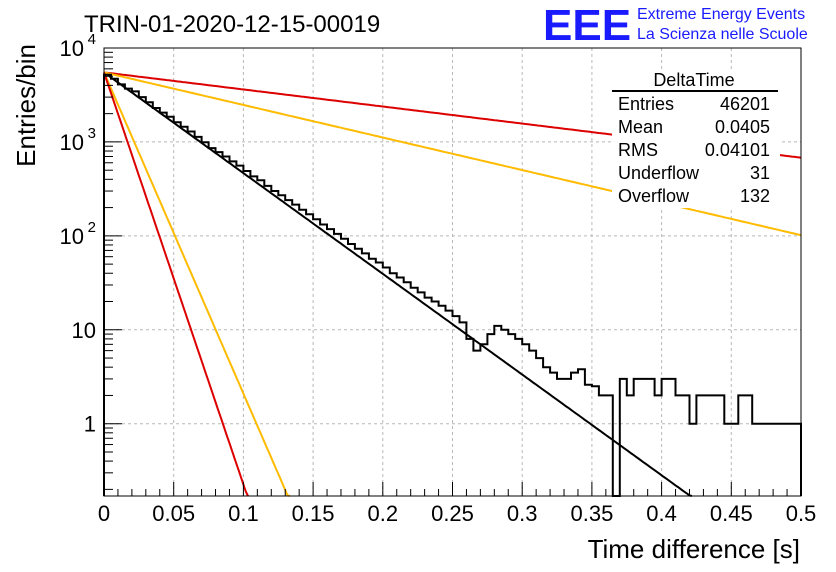 The width and height of the screenshot is (836, 572). Describe the element at coordinates (90, 424) in the screenshot. I see `y-tick-label: 1` at that location.